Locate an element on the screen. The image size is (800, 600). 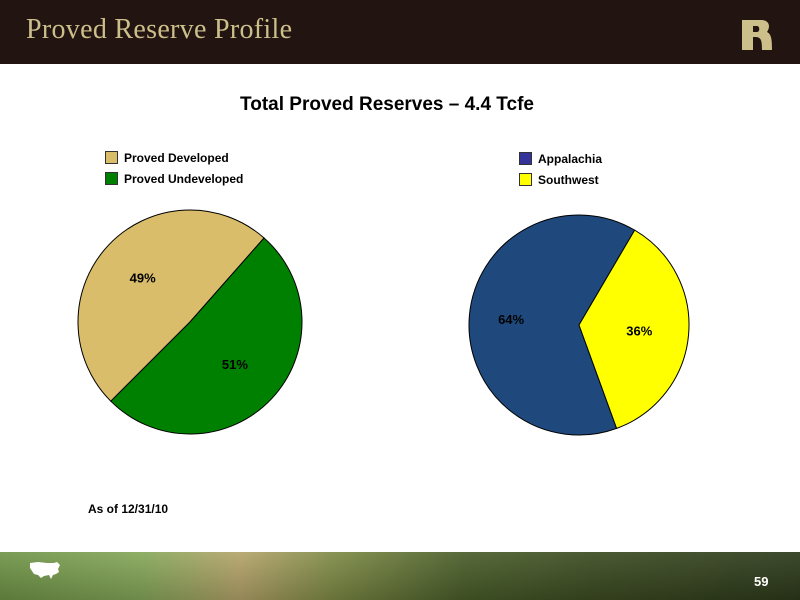
us-map-icon is located at coordinates (45, 570).